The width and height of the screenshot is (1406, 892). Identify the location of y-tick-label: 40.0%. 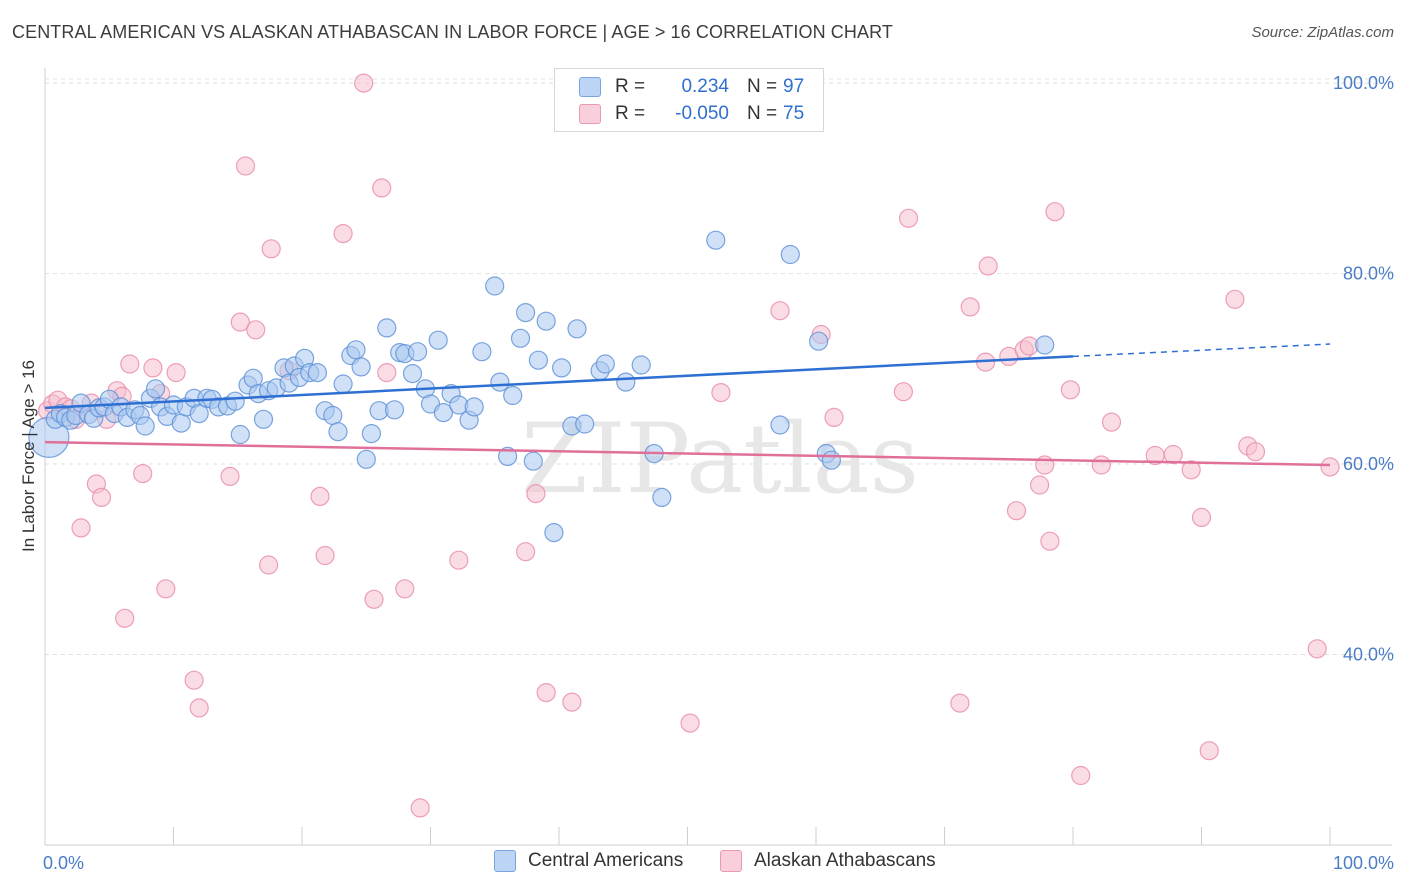
(1368, 655).